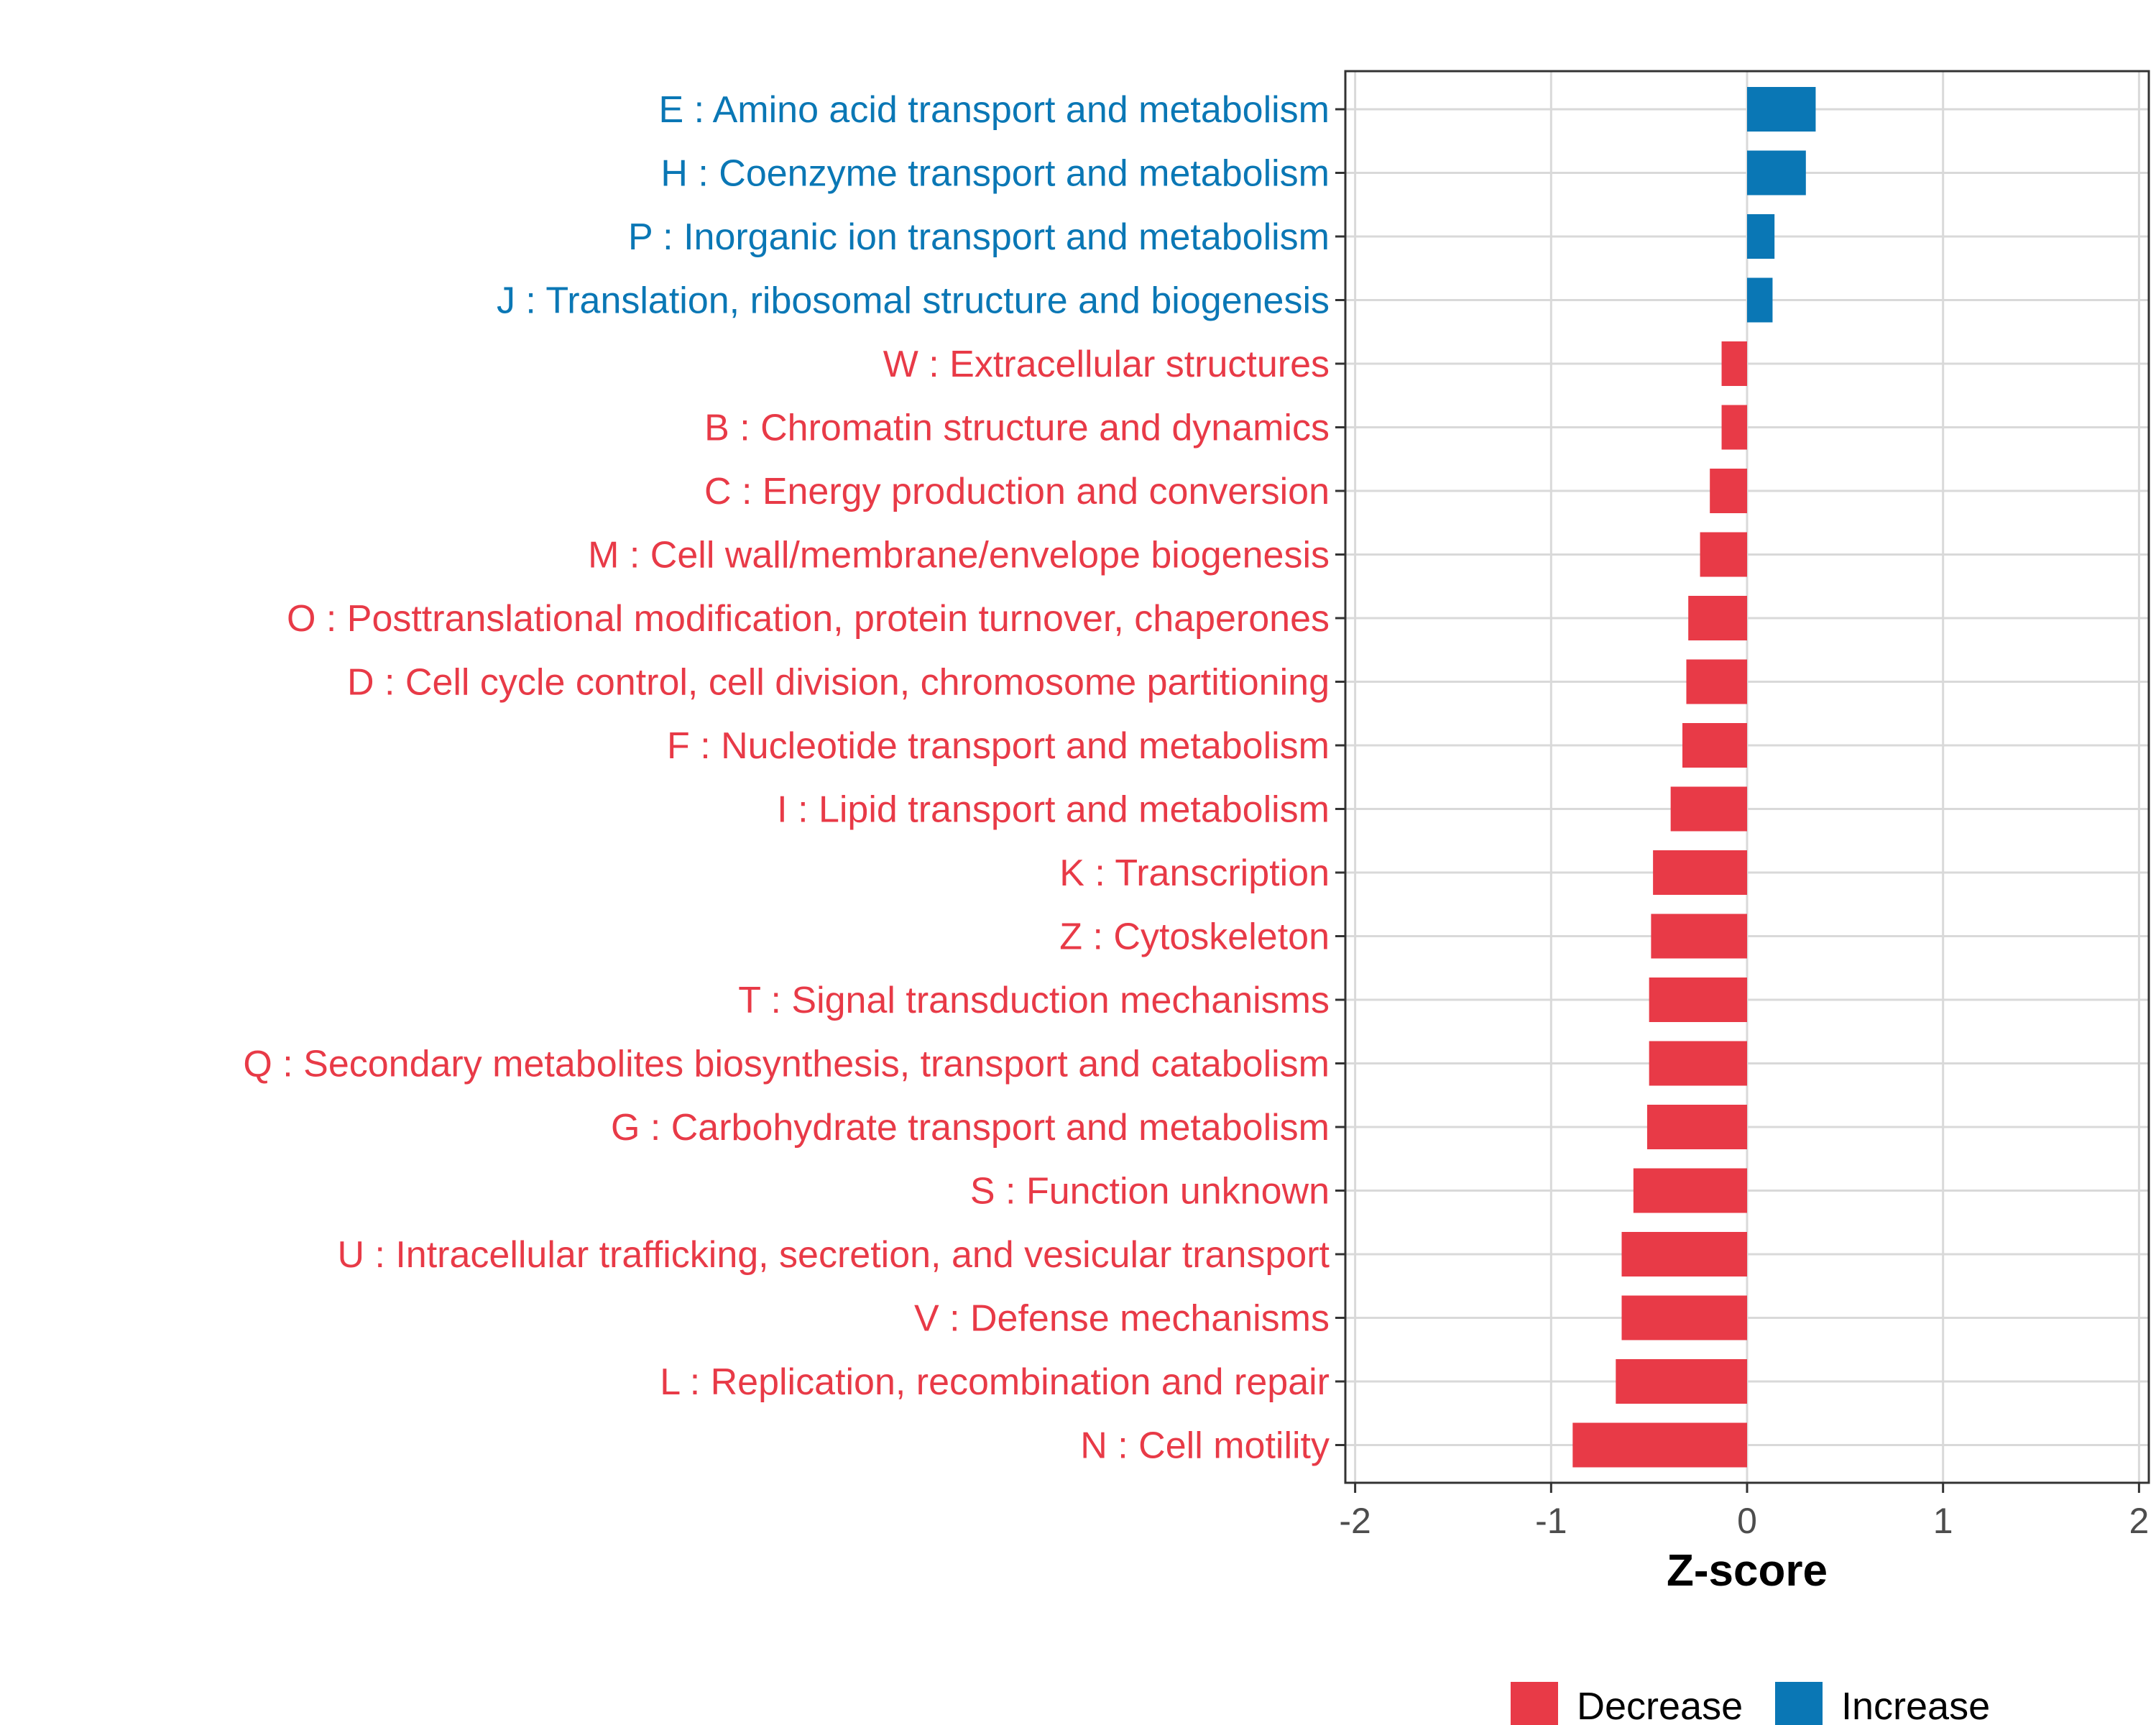 This screenshot has width=2156, height=1725. I want to click on x-tick-label: 1, so click(1943, 1521).